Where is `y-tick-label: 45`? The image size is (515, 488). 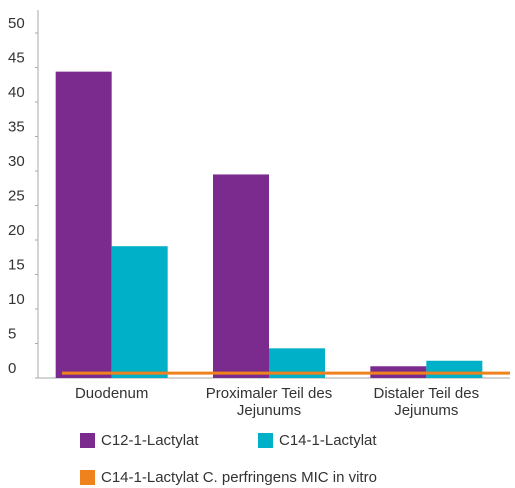 y-tick-label: 45 is located at coordinates (16, 57).